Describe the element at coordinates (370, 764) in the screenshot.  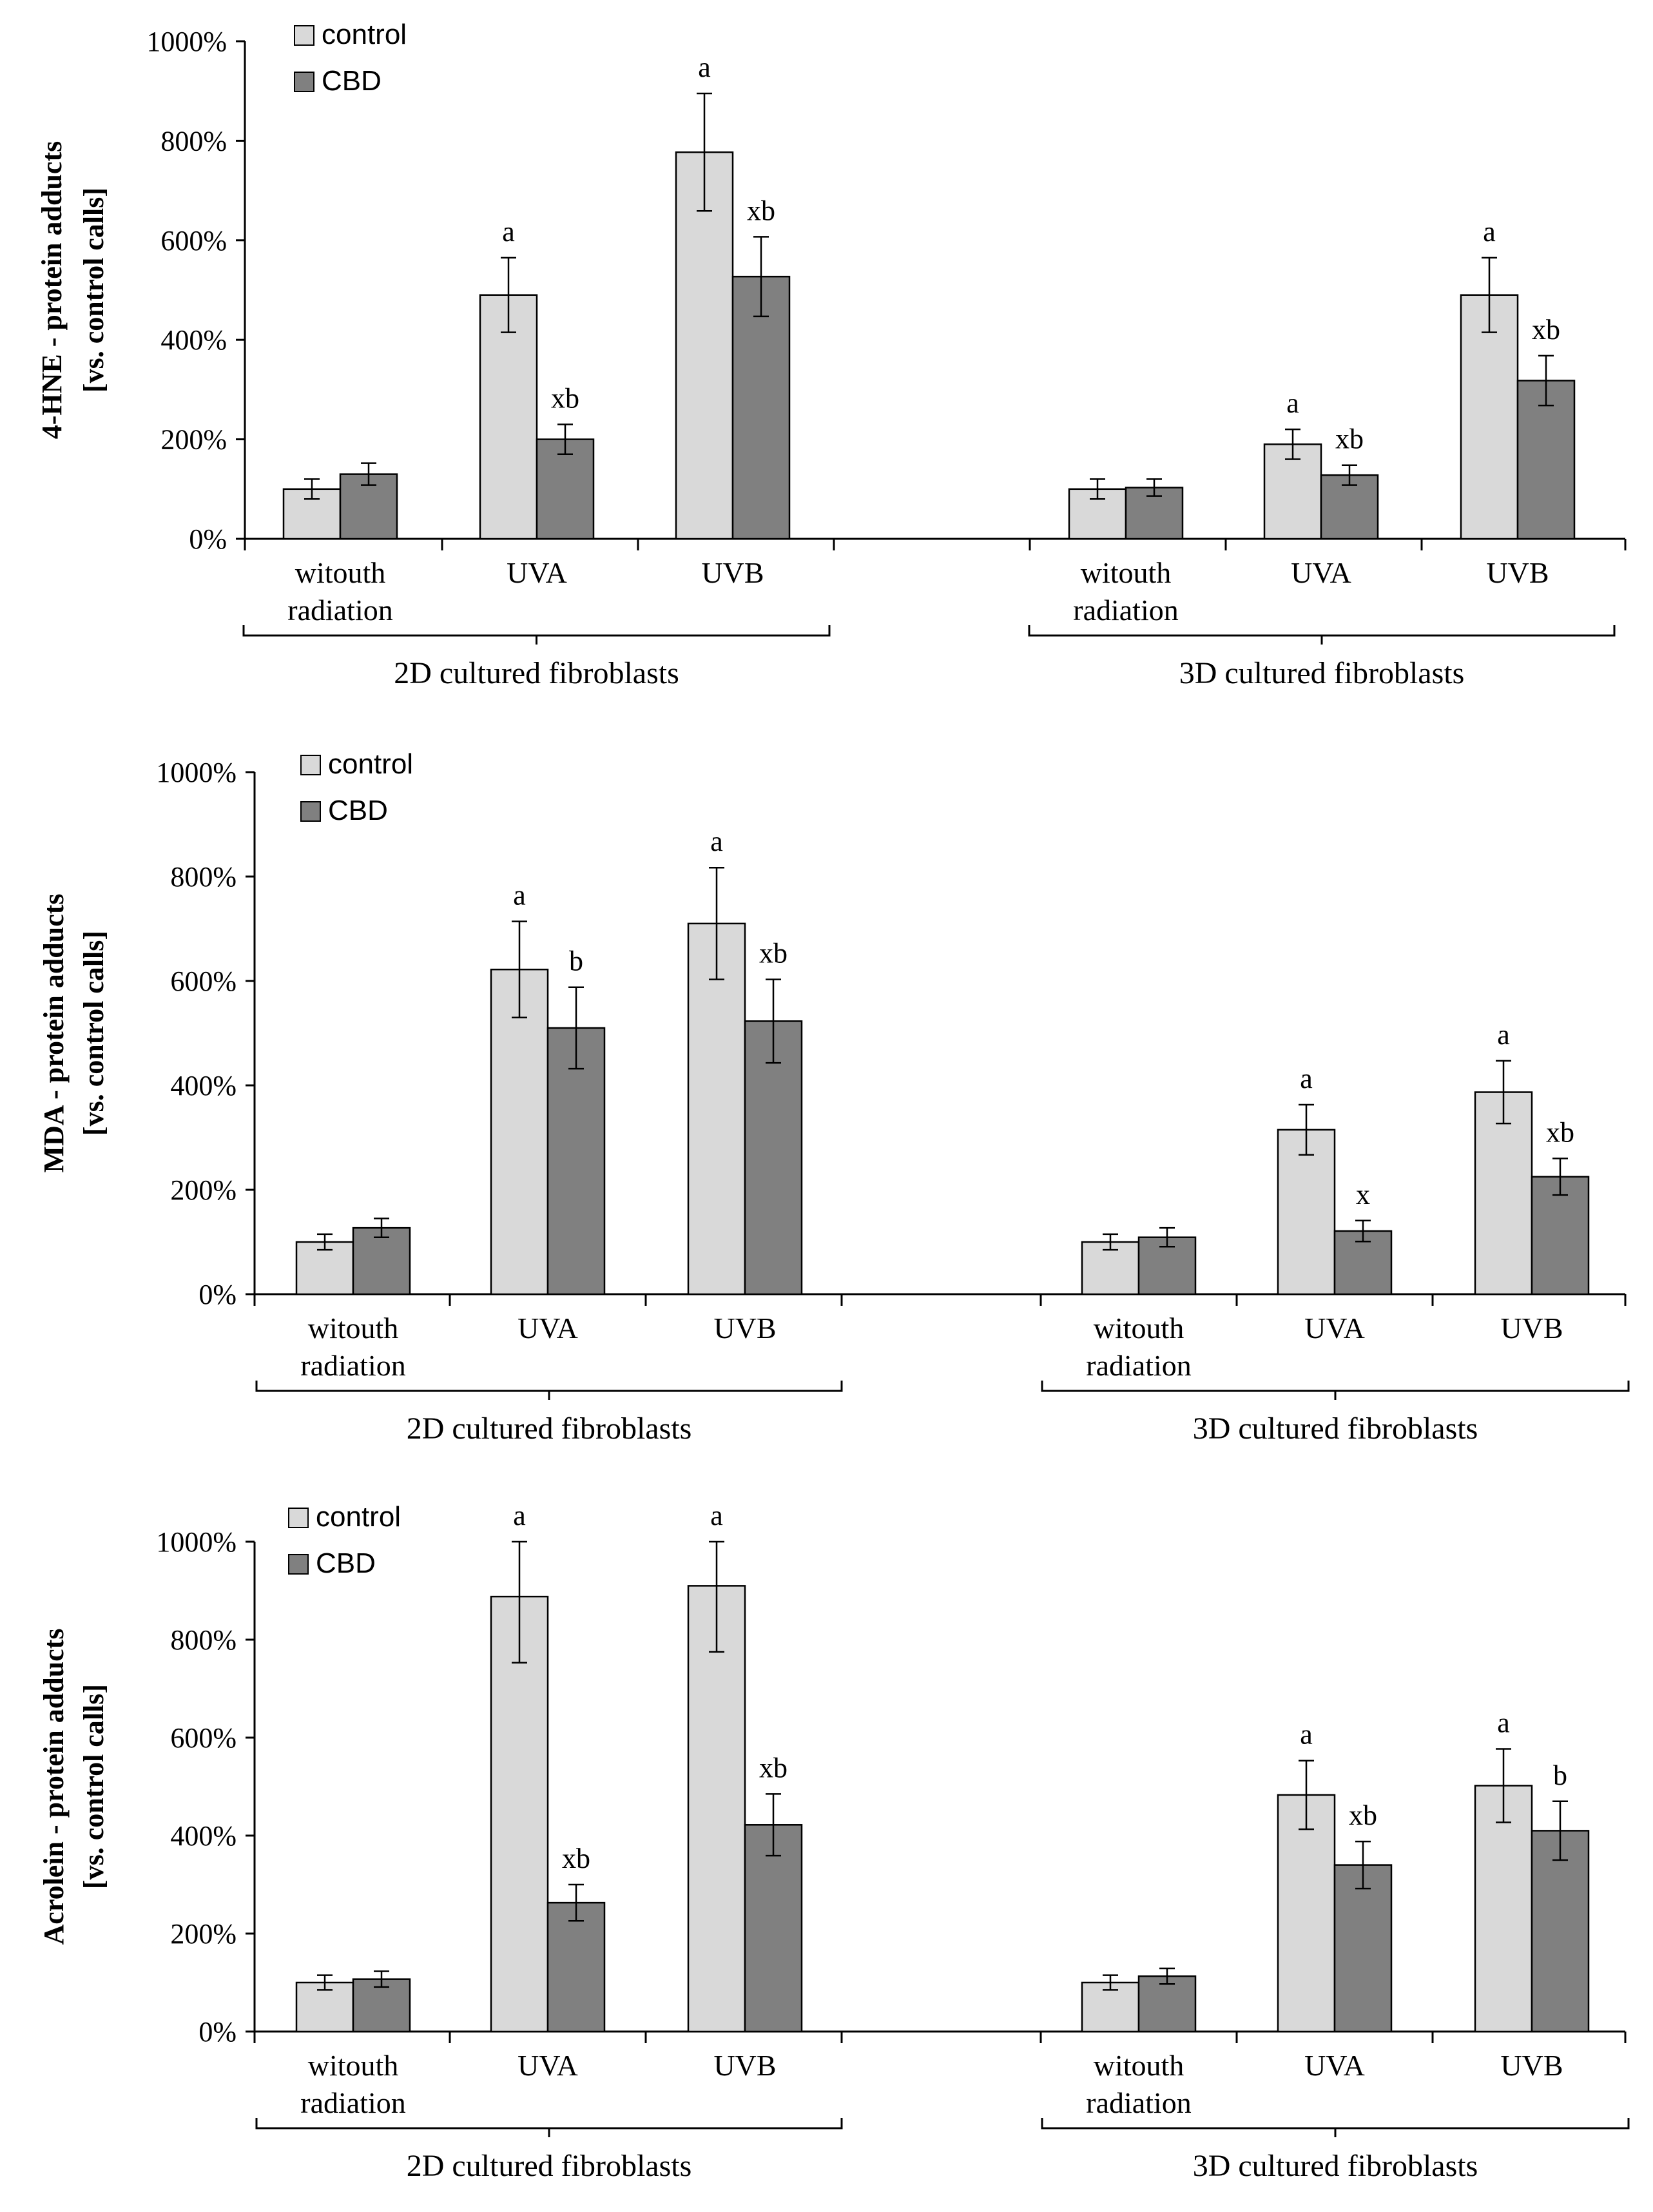
I see `legend-label-control: control` at that location.